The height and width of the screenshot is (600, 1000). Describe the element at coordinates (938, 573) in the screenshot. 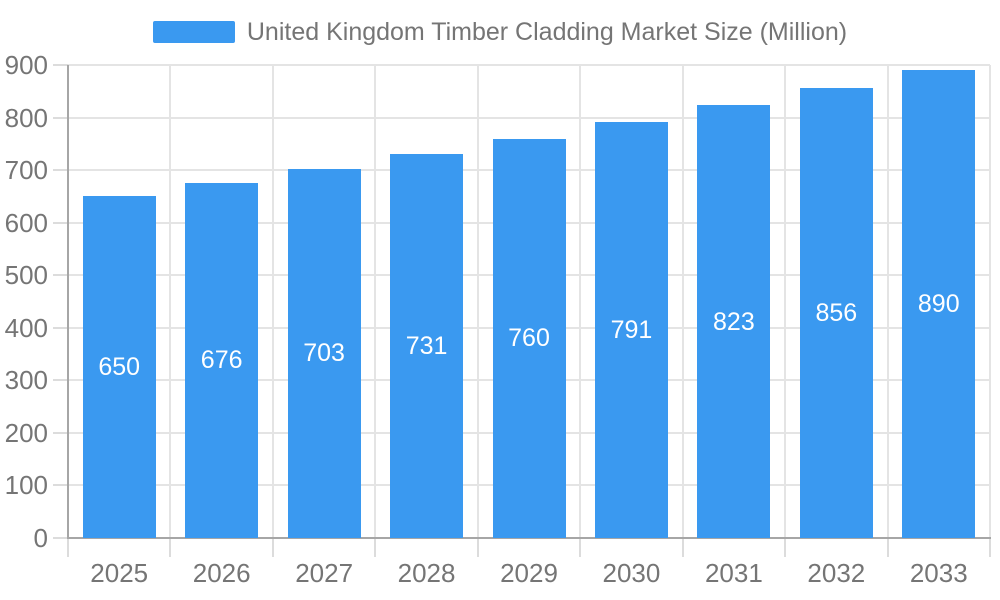

I see `x-axis-label: 2033` at that location.